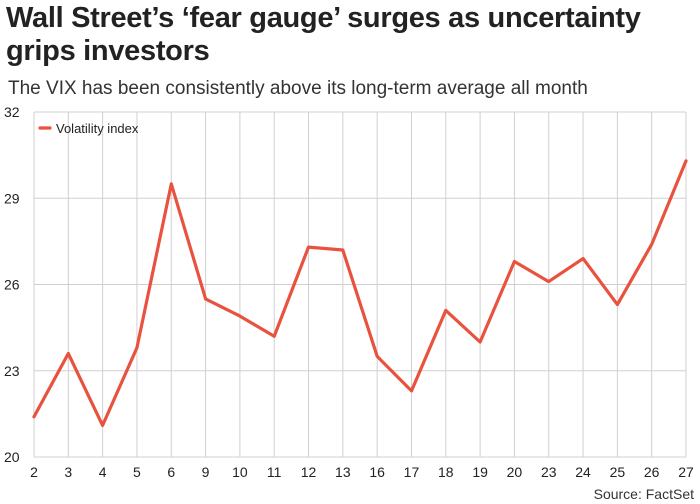  Describe the element at coordinates (377, 472) in the screenshot. I see `x-tick-label: 16` at that location.